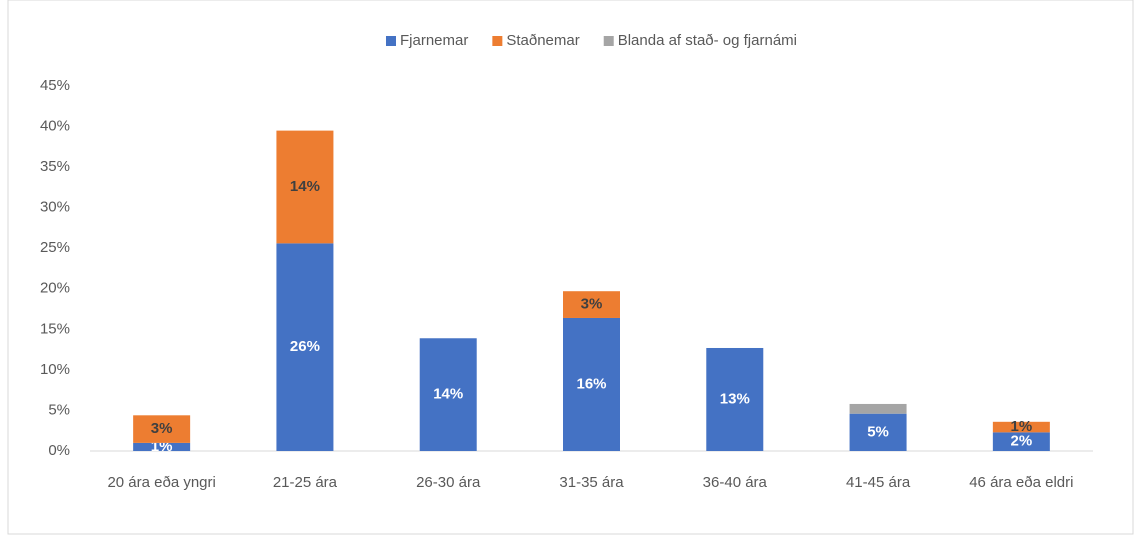 This screenshot has height=535, width=1134. I want to click on data-label: 13%, so click(735, 398).